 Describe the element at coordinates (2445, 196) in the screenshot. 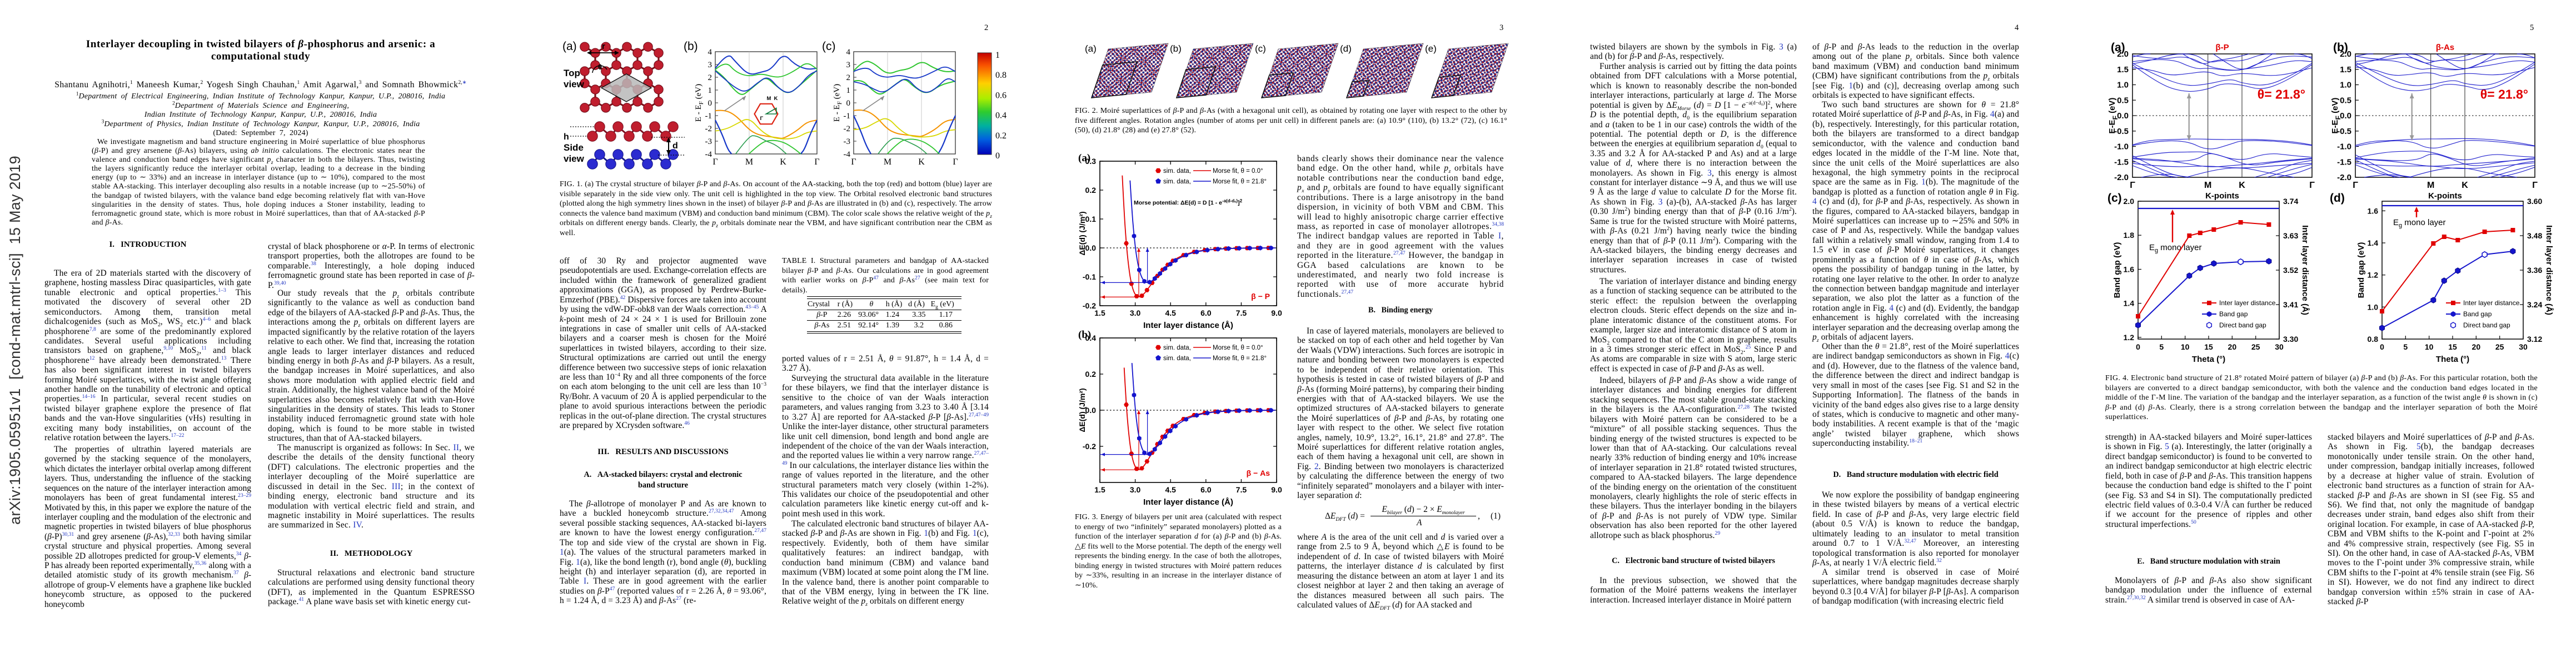

I see `svg-text: K-points` at that location.